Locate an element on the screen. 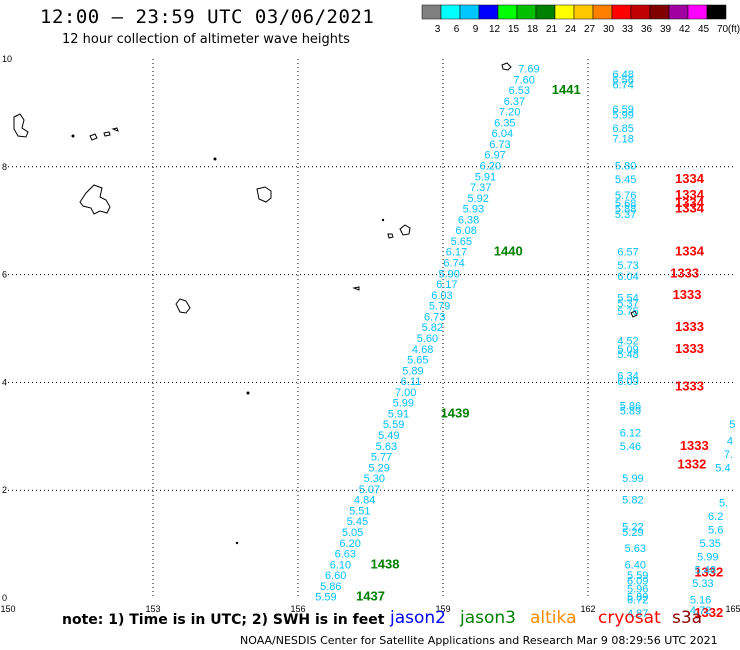  wave-height-value: 5.88 is located at coordinates (625, 210).